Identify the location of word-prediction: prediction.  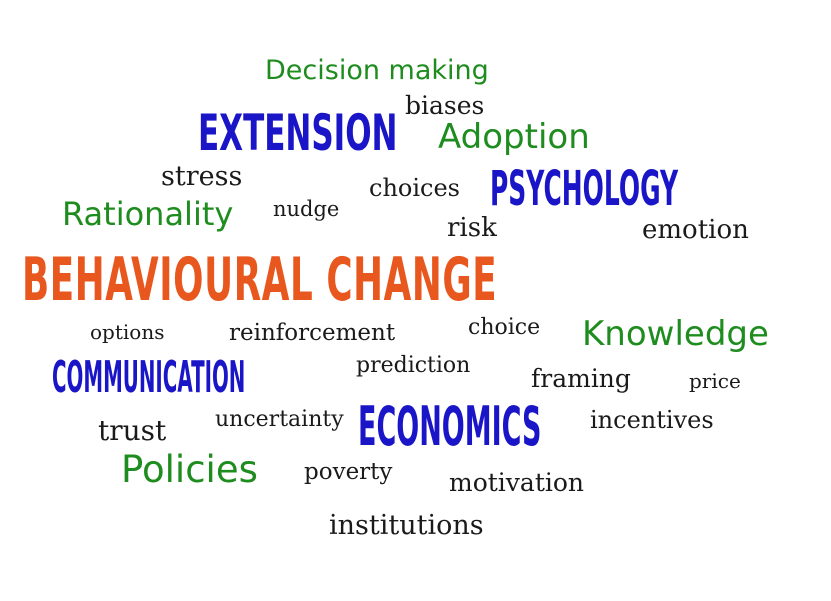
(413, 365).